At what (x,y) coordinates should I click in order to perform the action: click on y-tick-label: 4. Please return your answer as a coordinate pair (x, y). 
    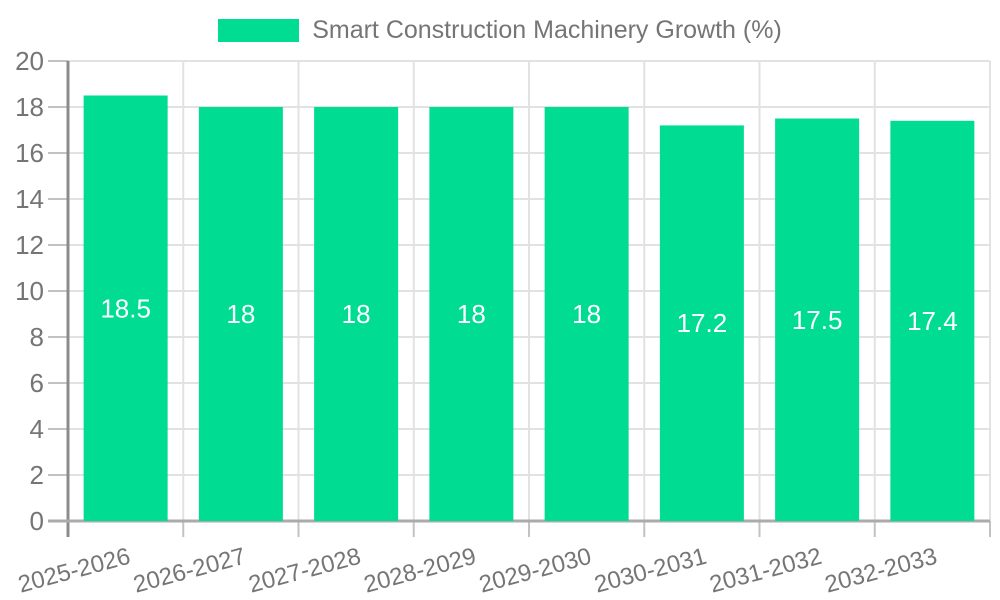
    Looking at the image, I should click on (37, 429).